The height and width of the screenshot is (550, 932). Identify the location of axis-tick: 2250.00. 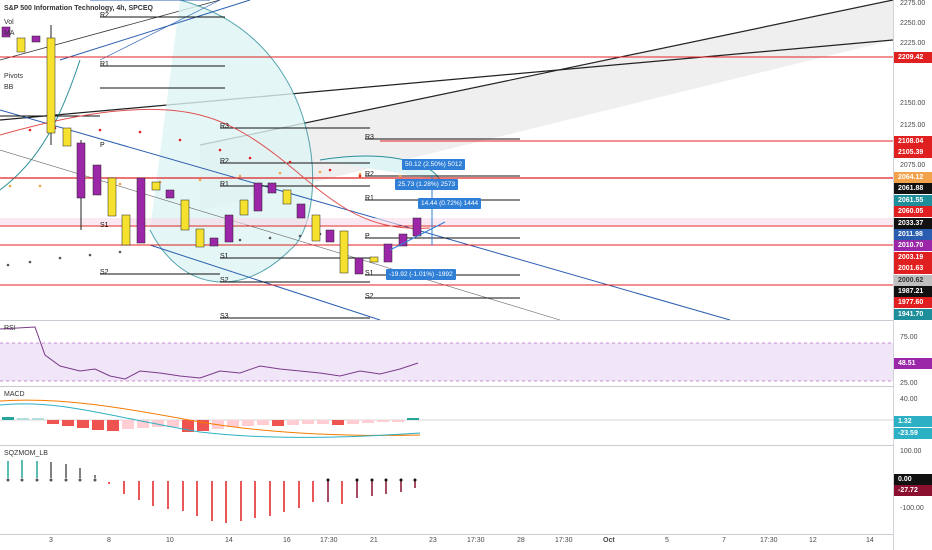
(913, 23).